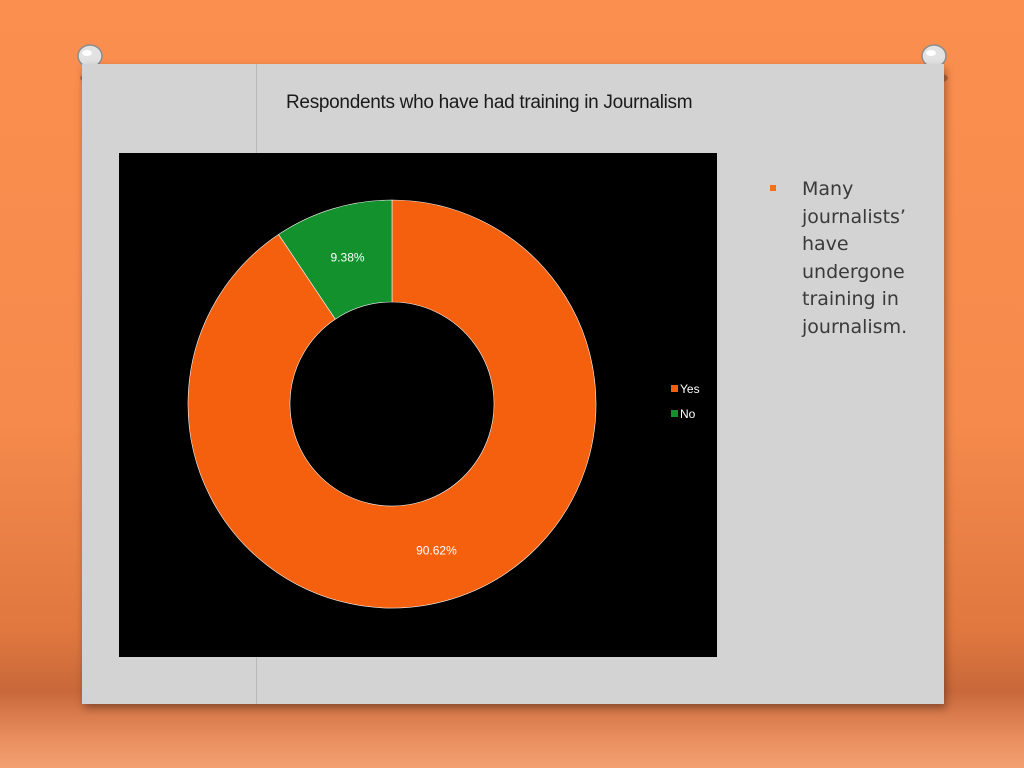 This screenshot has height=768, width=1024. I want to click on legend-label-yes: Yes, so click(690, 389).